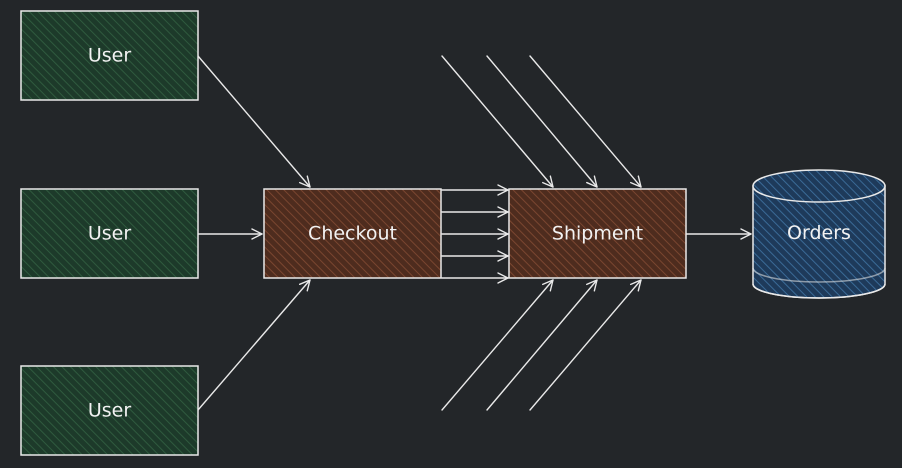  I want to click on user-node-3: User, so click(109, 410).